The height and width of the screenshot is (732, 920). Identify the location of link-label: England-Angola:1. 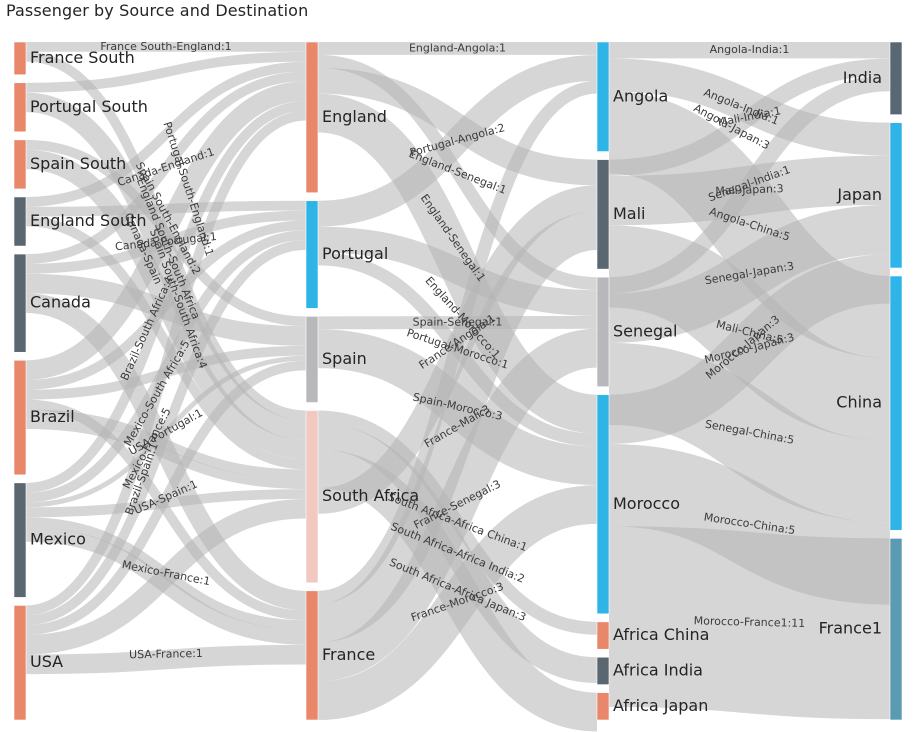
(457, 47).